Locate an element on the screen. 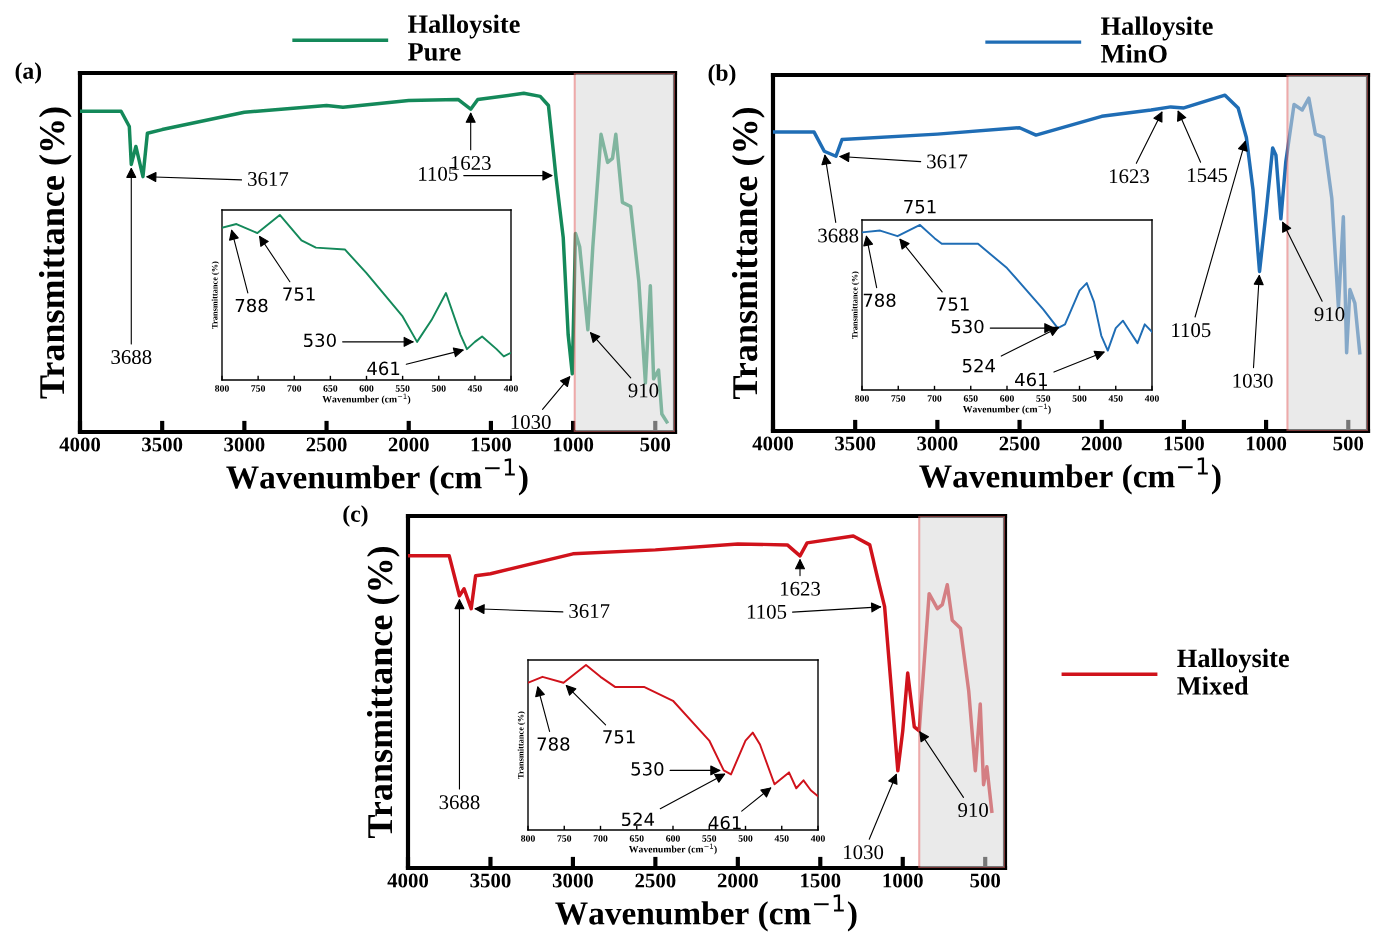 The height and width of the screenshot is (938, 1376). text: (c) is located at coordinates (355, 516).